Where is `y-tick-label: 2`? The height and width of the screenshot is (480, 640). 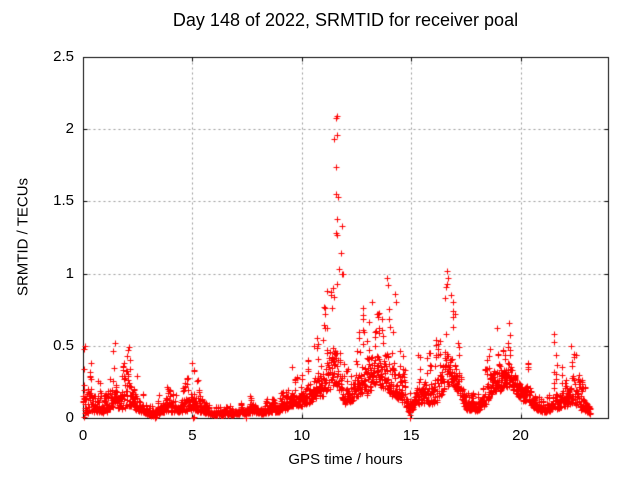 y-tick-label: 2 is located at coordinates (69, 129).